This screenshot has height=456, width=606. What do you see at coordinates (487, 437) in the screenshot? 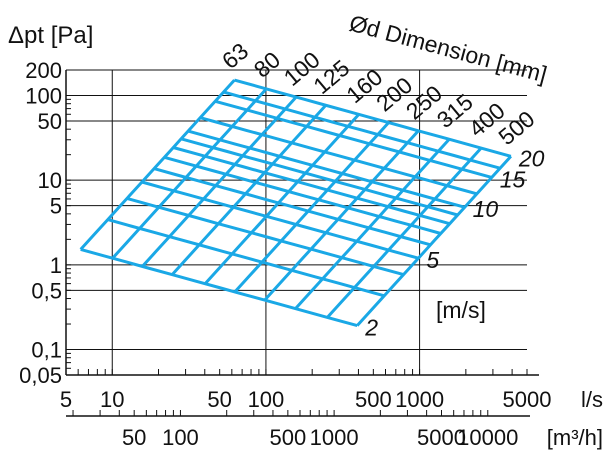
I see `x2-tick-label: 10000` at bounding box center [487, 437].